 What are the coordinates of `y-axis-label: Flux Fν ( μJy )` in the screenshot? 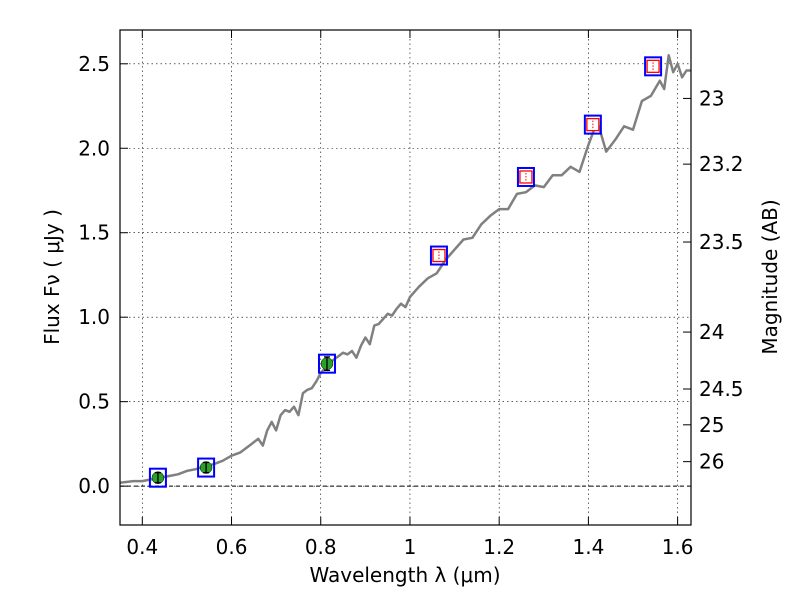 It's located at (52, 277).